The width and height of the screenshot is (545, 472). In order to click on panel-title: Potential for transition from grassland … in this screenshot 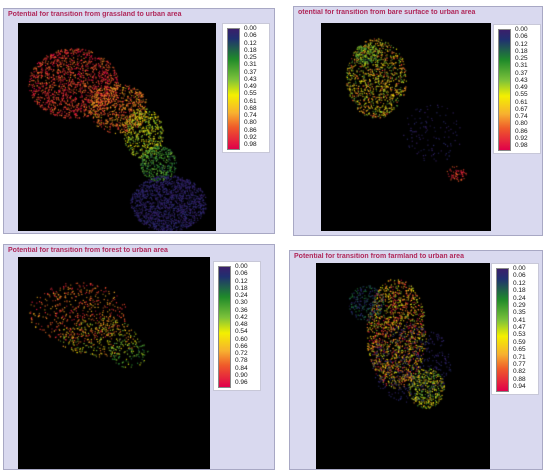, I will do `click(95, 14)`.